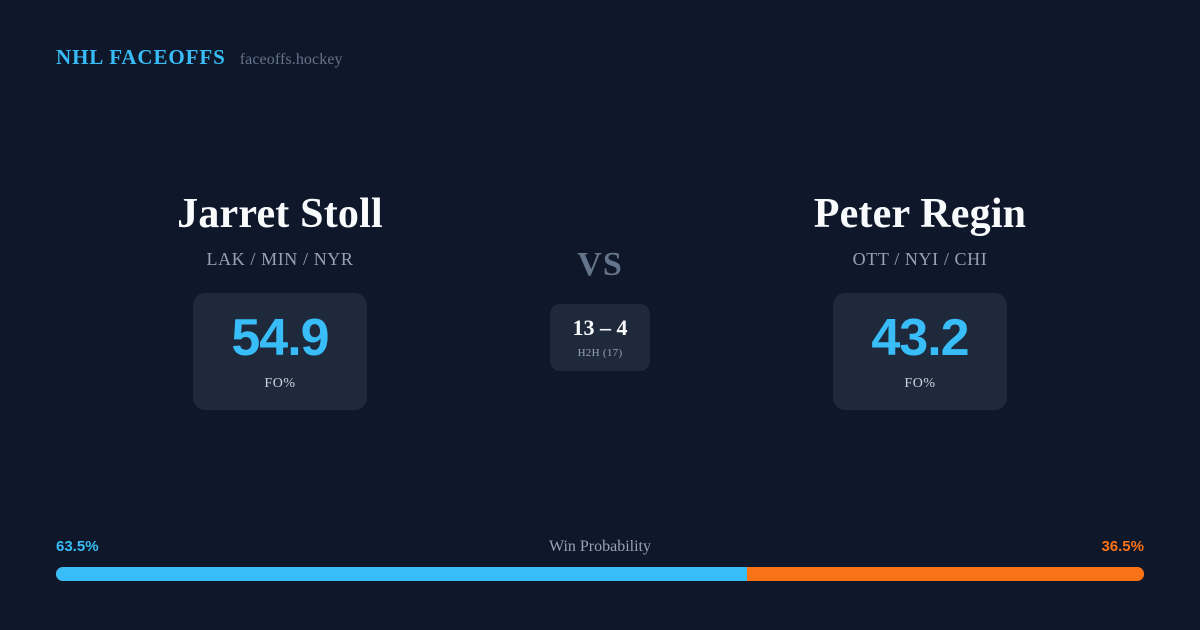 The image size is (1200, 630). I want to click on head-to-head-label: H2H (17), so click(600, 352).